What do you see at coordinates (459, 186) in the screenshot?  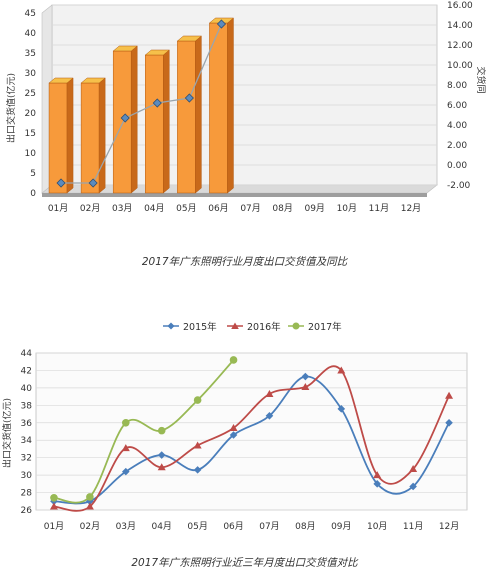 I see `chart1-right-tick-label: -2.00` at bounding box center [459, 186].